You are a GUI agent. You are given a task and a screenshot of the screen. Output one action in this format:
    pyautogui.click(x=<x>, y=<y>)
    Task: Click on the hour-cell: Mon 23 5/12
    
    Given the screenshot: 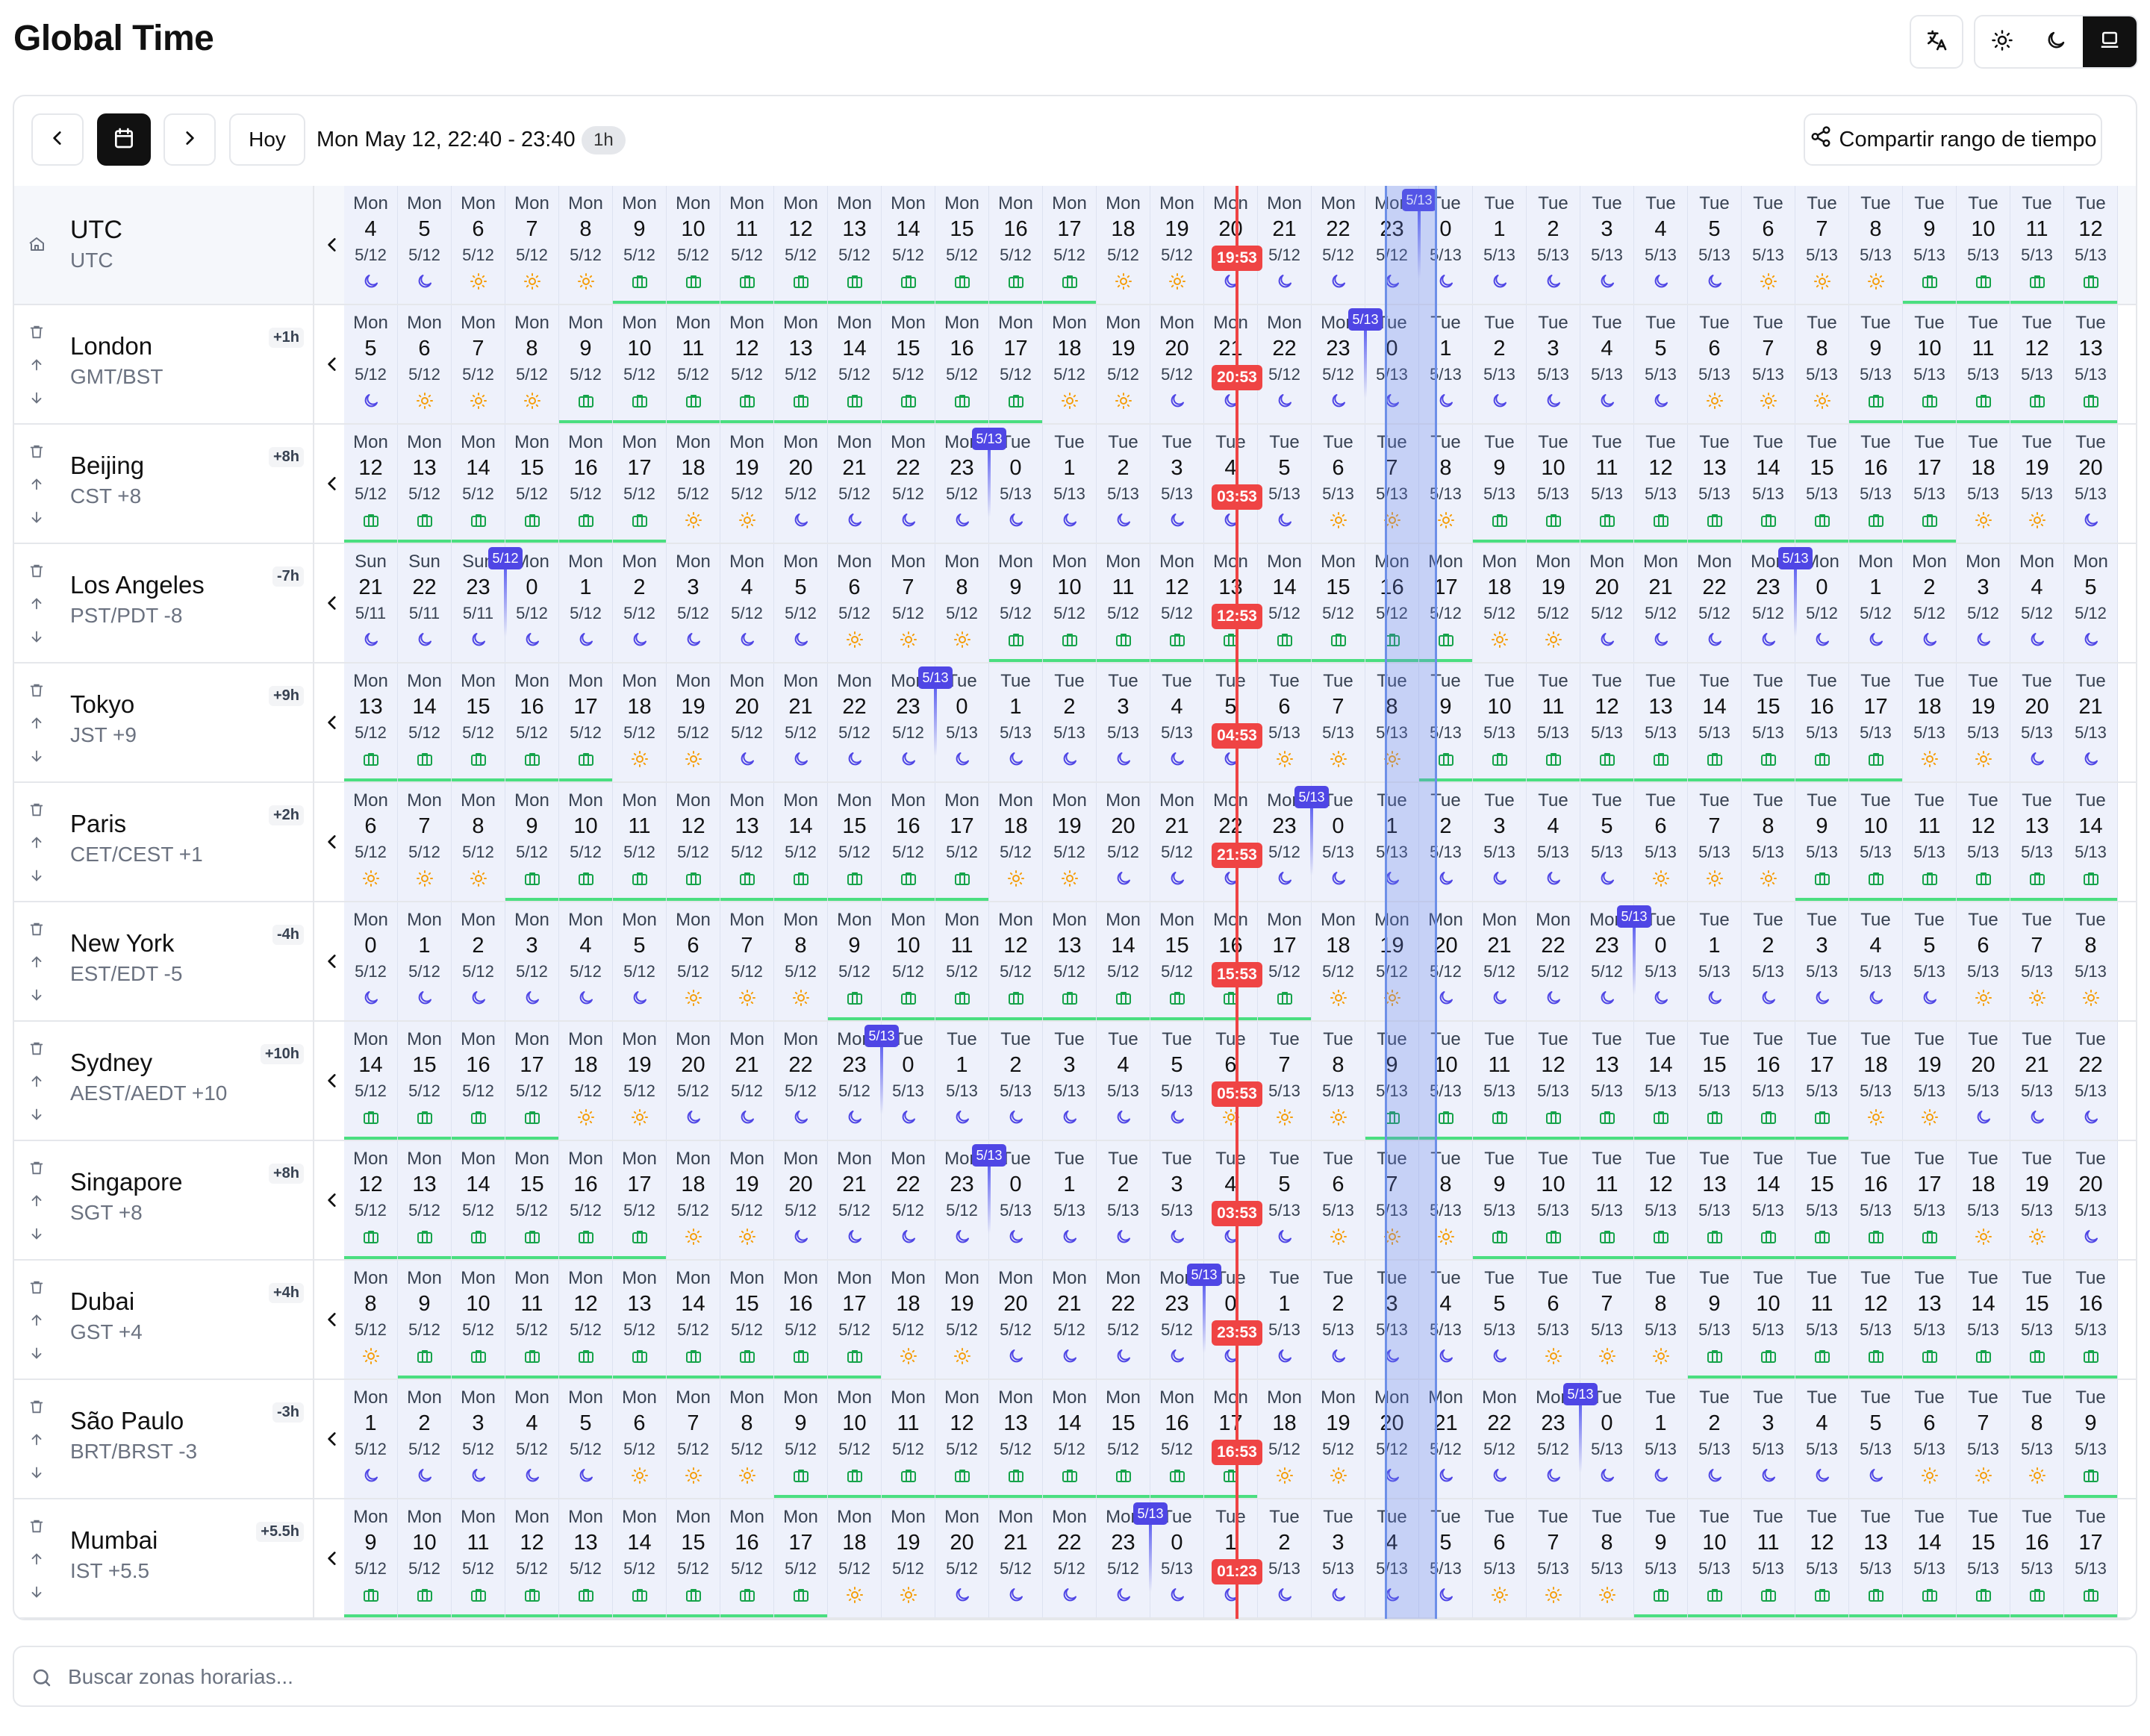 What is the action you would take?
    pyautogui.click(x=1768, y=603)
    